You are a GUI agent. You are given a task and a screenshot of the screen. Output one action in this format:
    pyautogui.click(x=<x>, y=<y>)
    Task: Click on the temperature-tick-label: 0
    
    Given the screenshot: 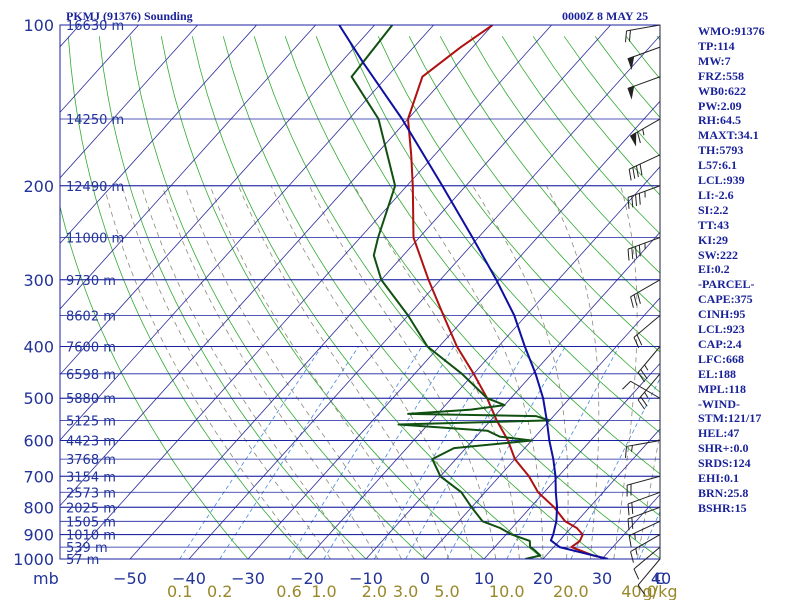 What is the action you would take?
    pyautogui.click(x=425, y=578)
    